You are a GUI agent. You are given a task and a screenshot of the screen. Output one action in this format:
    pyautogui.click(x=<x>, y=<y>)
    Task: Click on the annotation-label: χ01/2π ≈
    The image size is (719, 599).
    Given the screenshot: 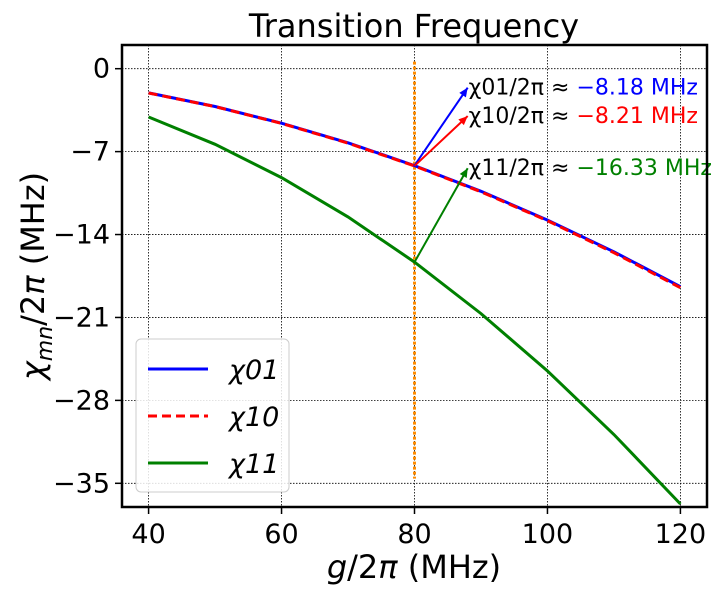 What is the action you would take?
    pyautogui.click(x=523, y=88)
    